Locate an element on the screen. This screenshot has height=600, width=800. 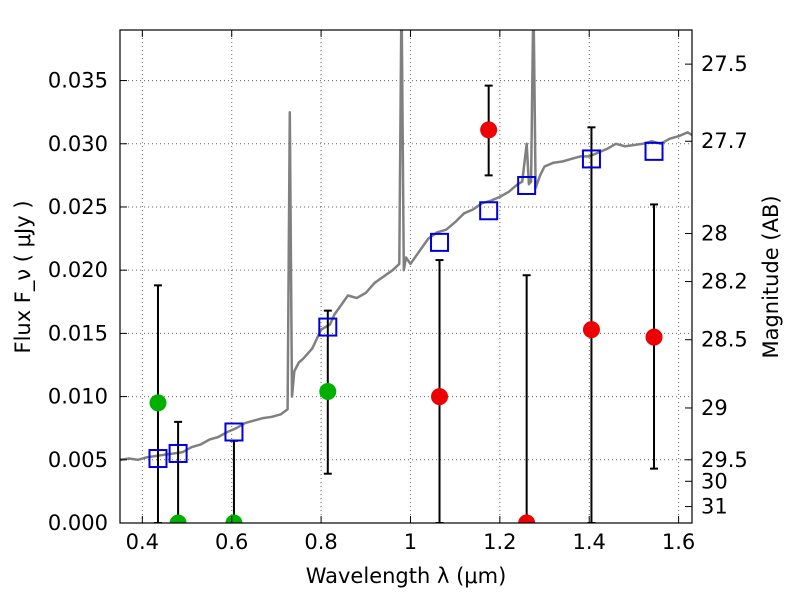
x-tick-label: 1.6 is located at coordinates (678, 542).